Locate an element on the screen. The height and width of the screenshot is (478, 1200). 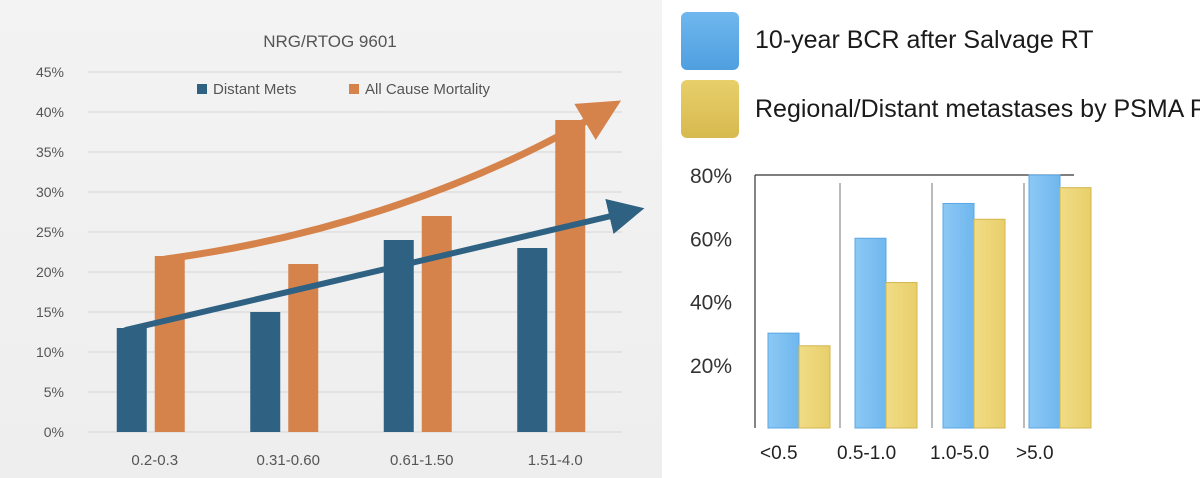
x-tick-label: 1.0-5.0 is located at coordinates (959, 453).